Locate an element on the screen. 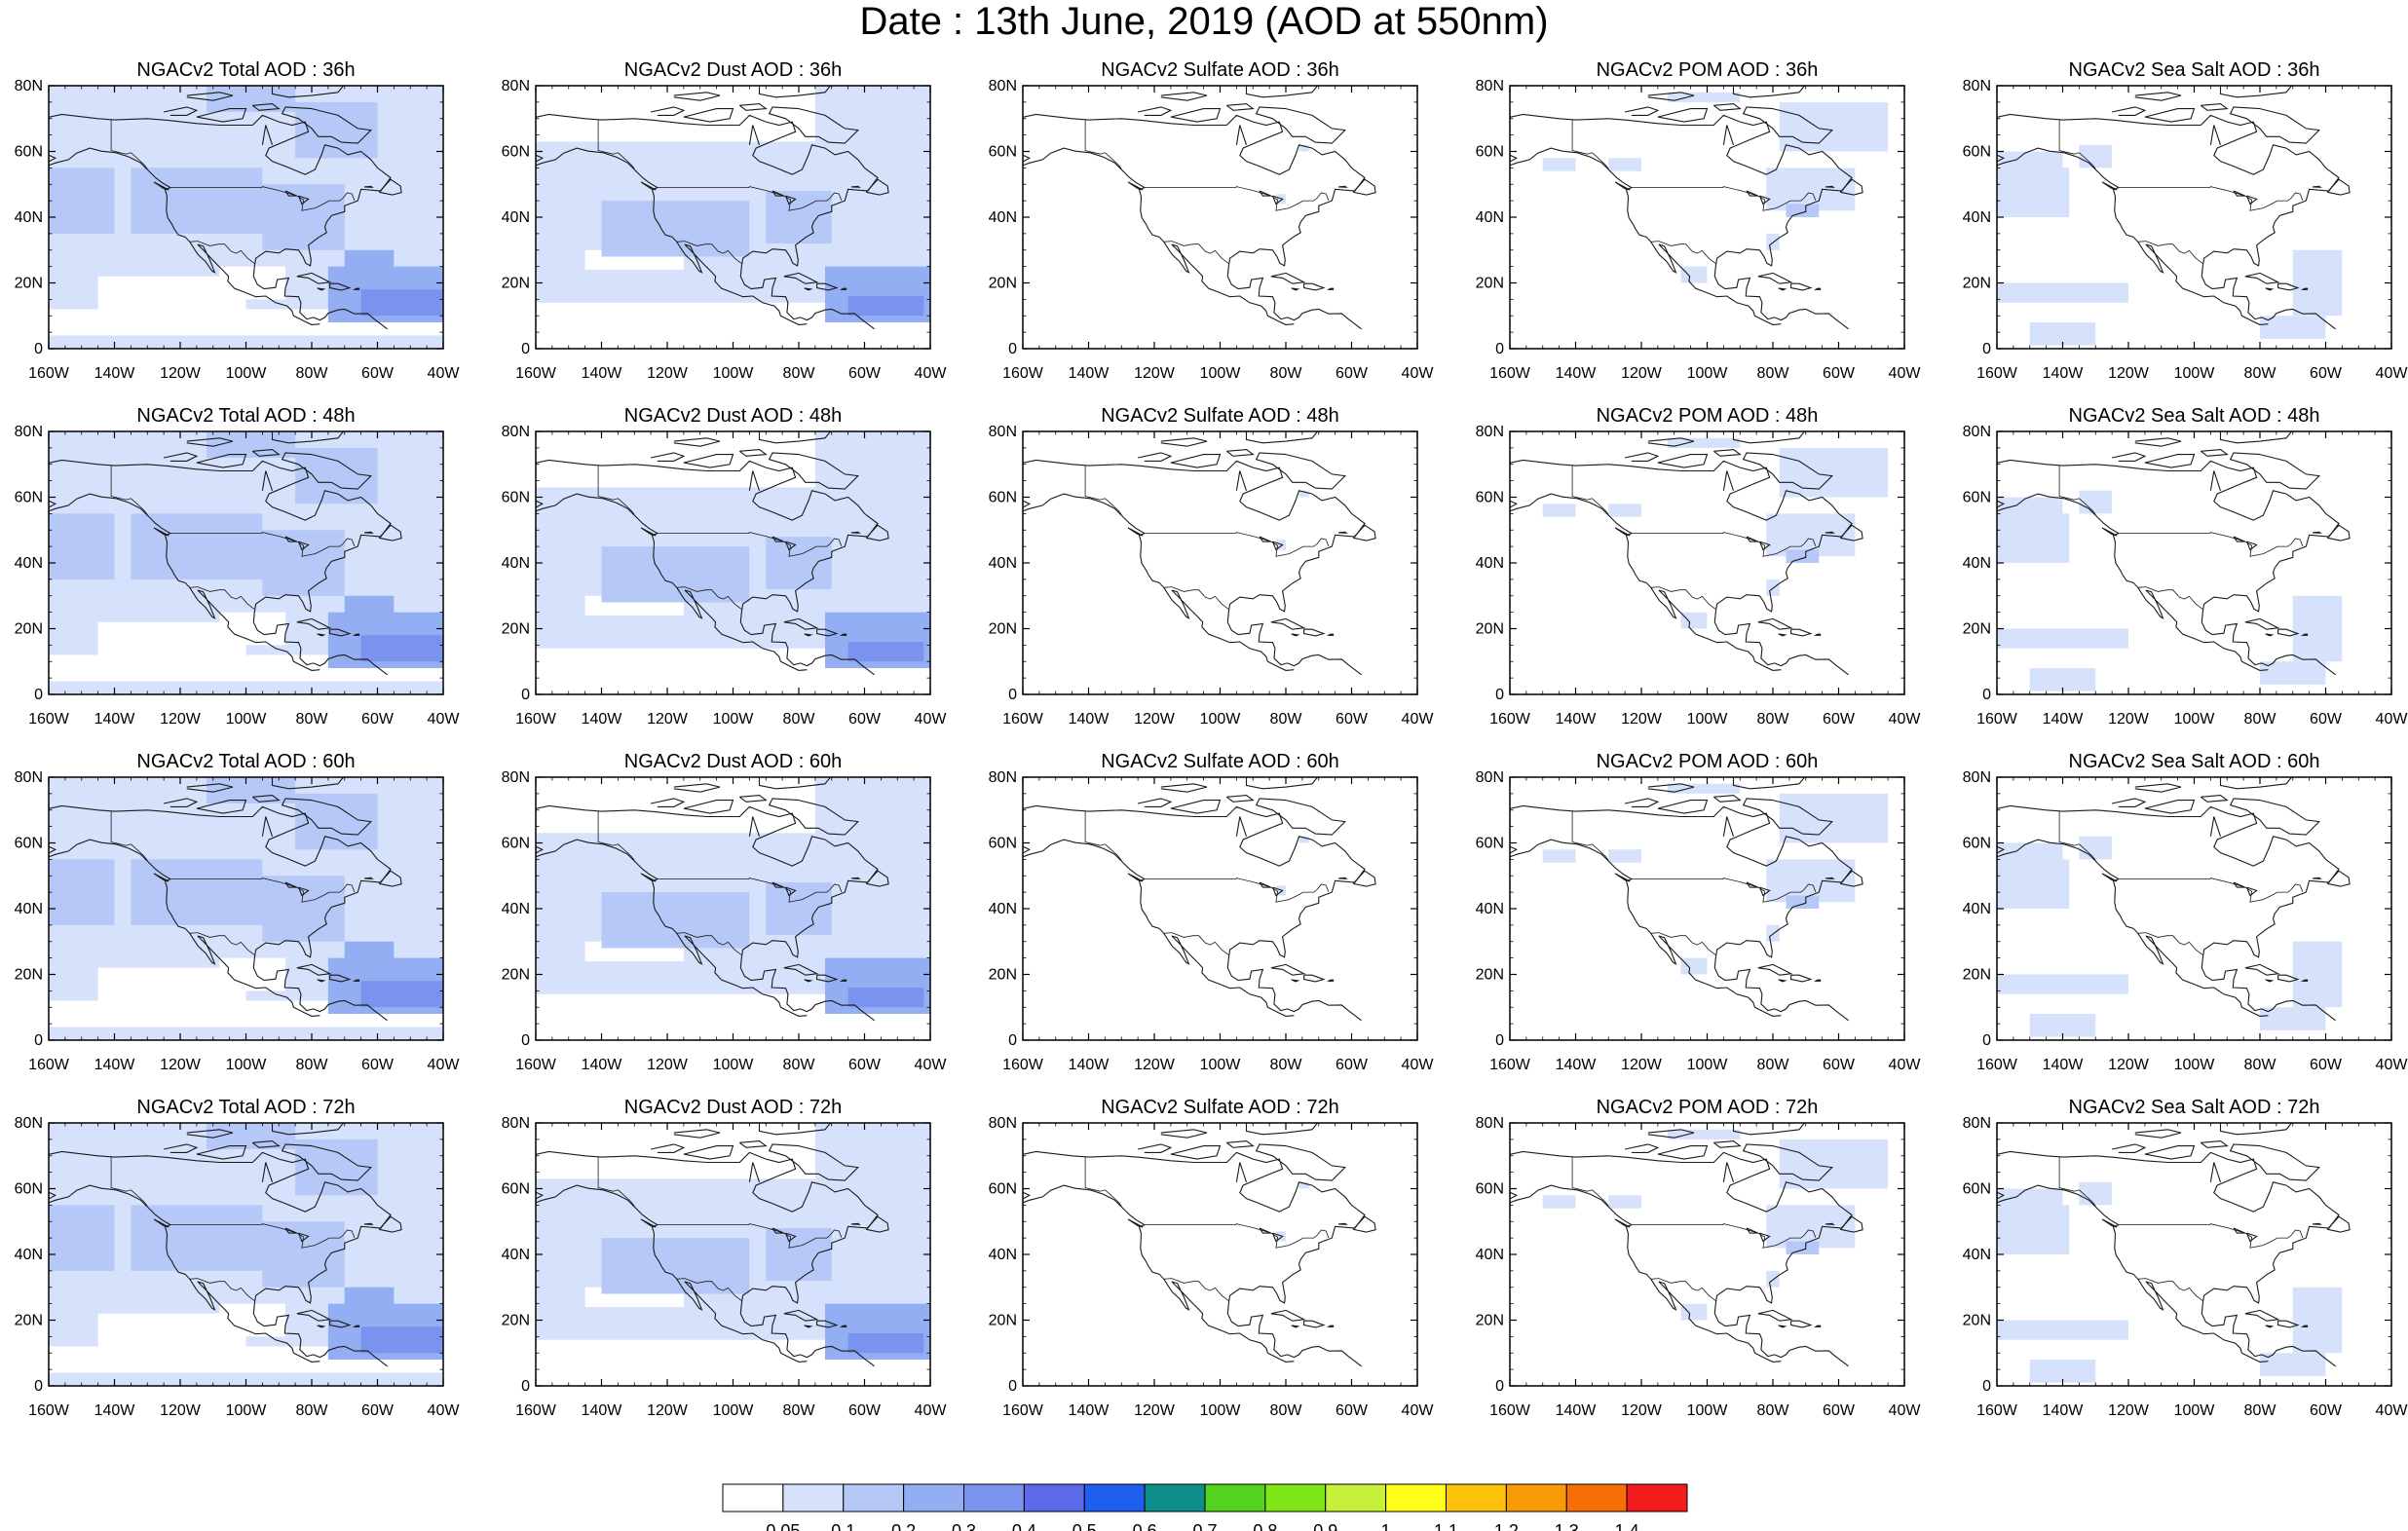 Image resolution: width=2408 pixels, height=1531 pixels. panel-title: NGACv2 Dust AOD : 72h is located at coordinates (733, 1107).